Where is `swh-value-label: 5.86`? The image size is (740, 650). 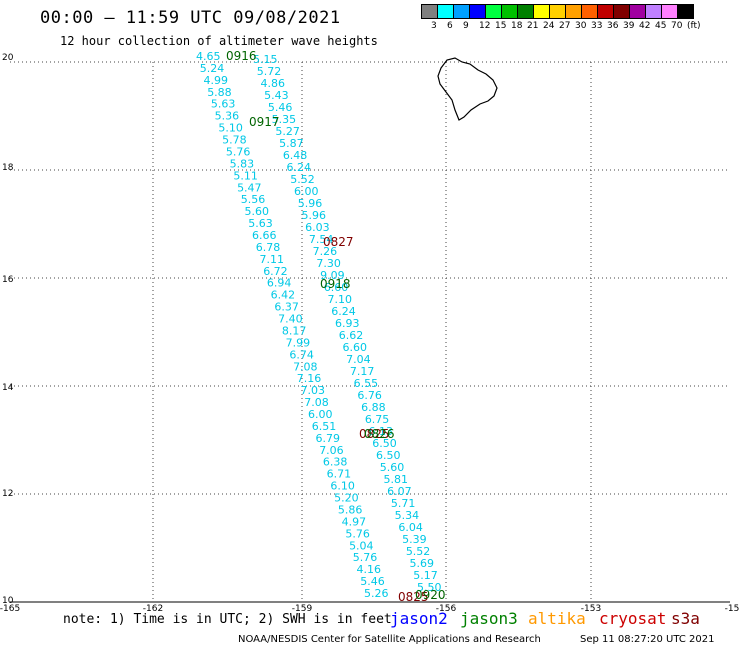
swh-value-label: 5.86 is located at coordinates (350, 509).